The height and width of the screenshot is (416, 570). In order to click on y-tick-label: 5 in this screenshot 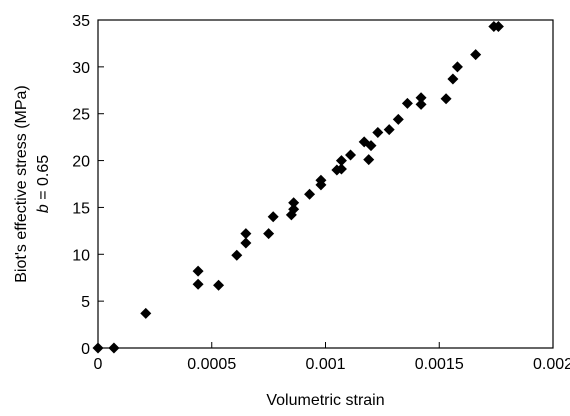, I will do `click(85, 302)`.